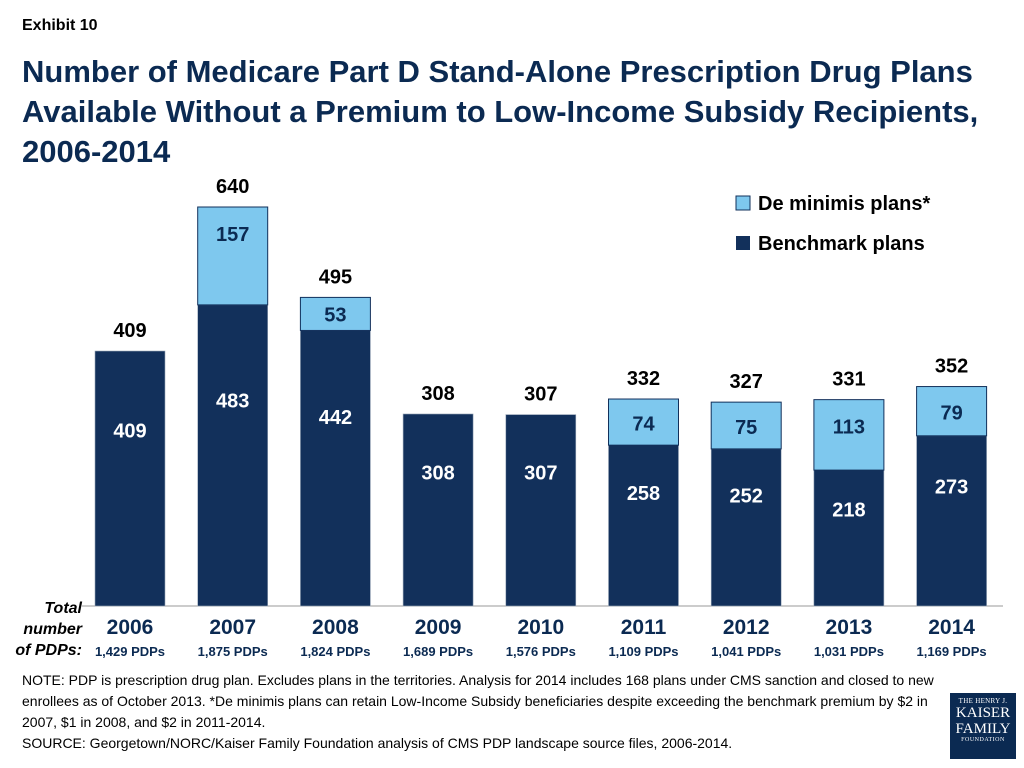  I want to click on bar-total-label-2012: 327, so click(746, 382).